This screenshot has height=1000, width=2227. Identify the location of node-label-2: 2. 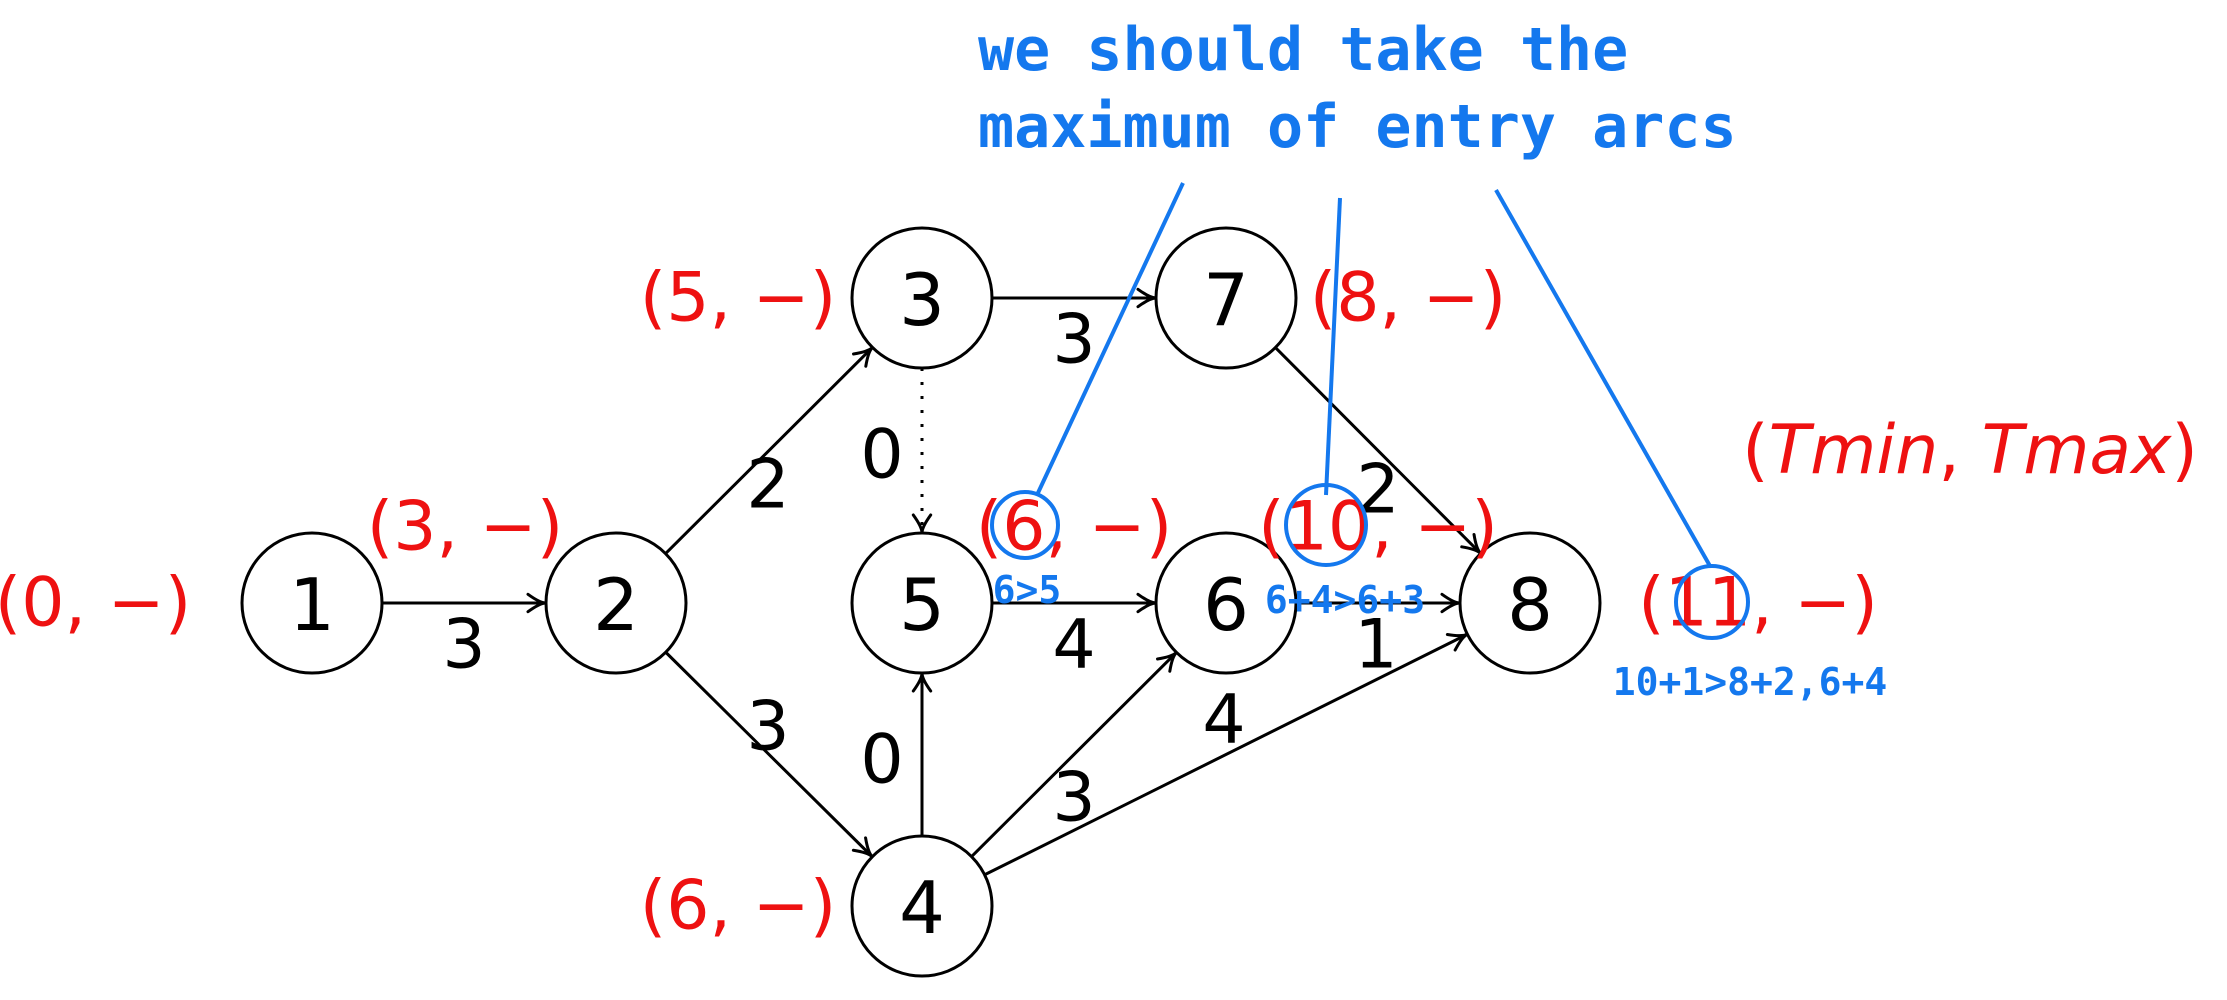
(616, 605).